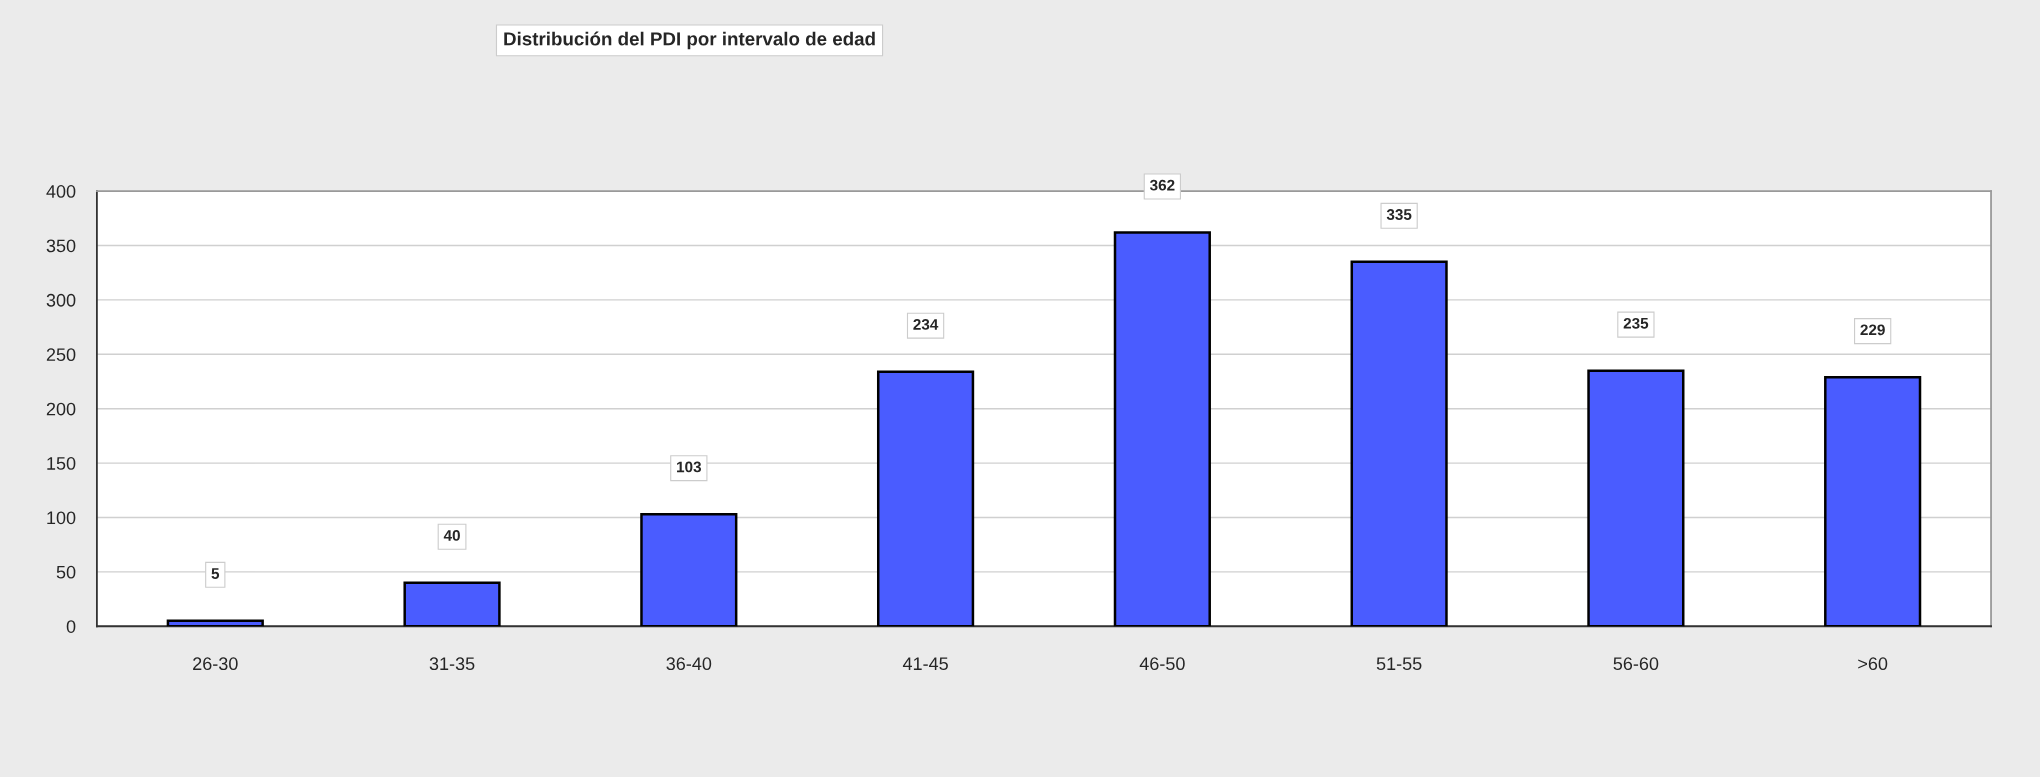 The width and height of the screenshot is (2040, 777). What do you see at coordinates (1162, 185) in the screenshot?
I see `data-label: 362` at bounding box center [1162, 185].